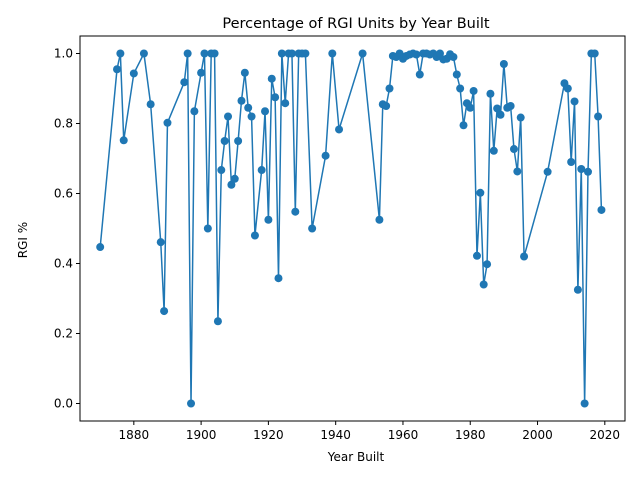 The image size is (640, 480). Describe the element at coordinates (63, 54) in the screenshot. I see `y-tick-label: 1.0` at that location.